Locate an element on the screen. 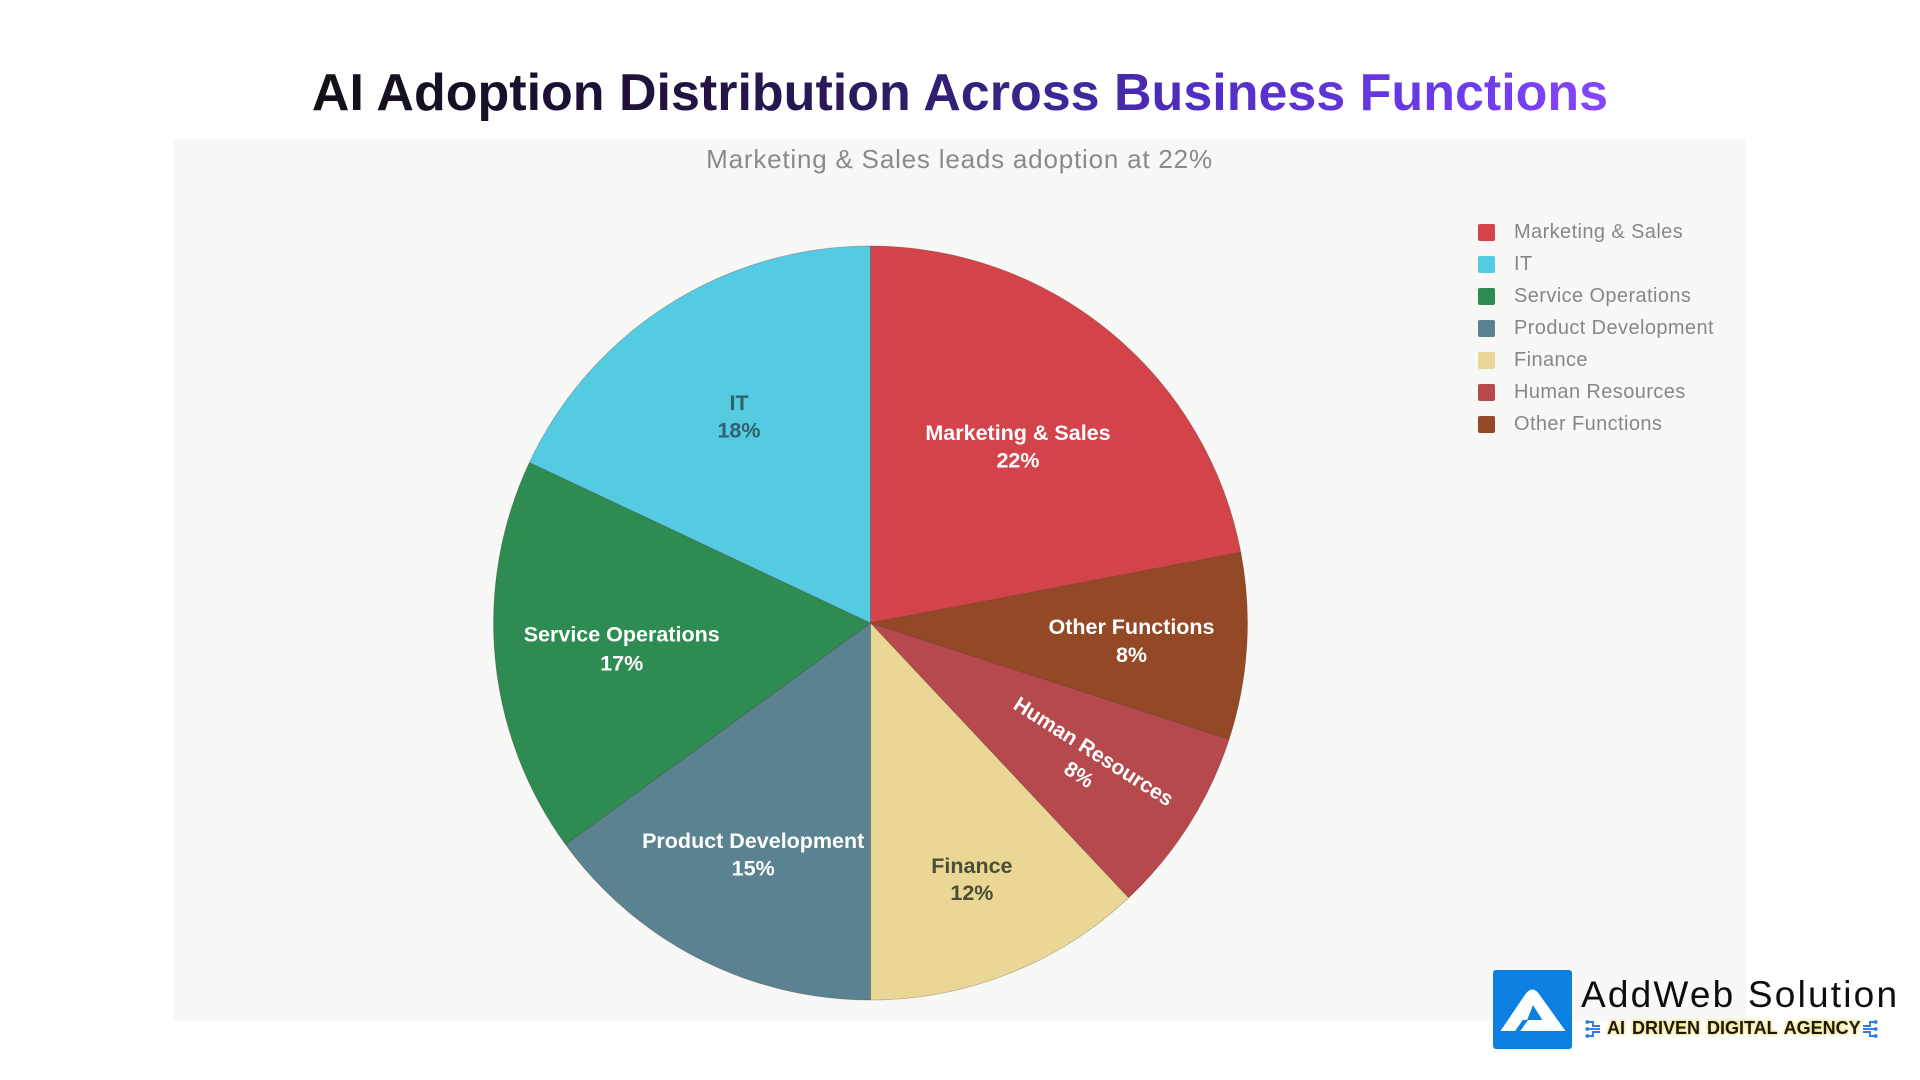  svg-text: Marketing & Sales is located at coordinates (1017, 433).